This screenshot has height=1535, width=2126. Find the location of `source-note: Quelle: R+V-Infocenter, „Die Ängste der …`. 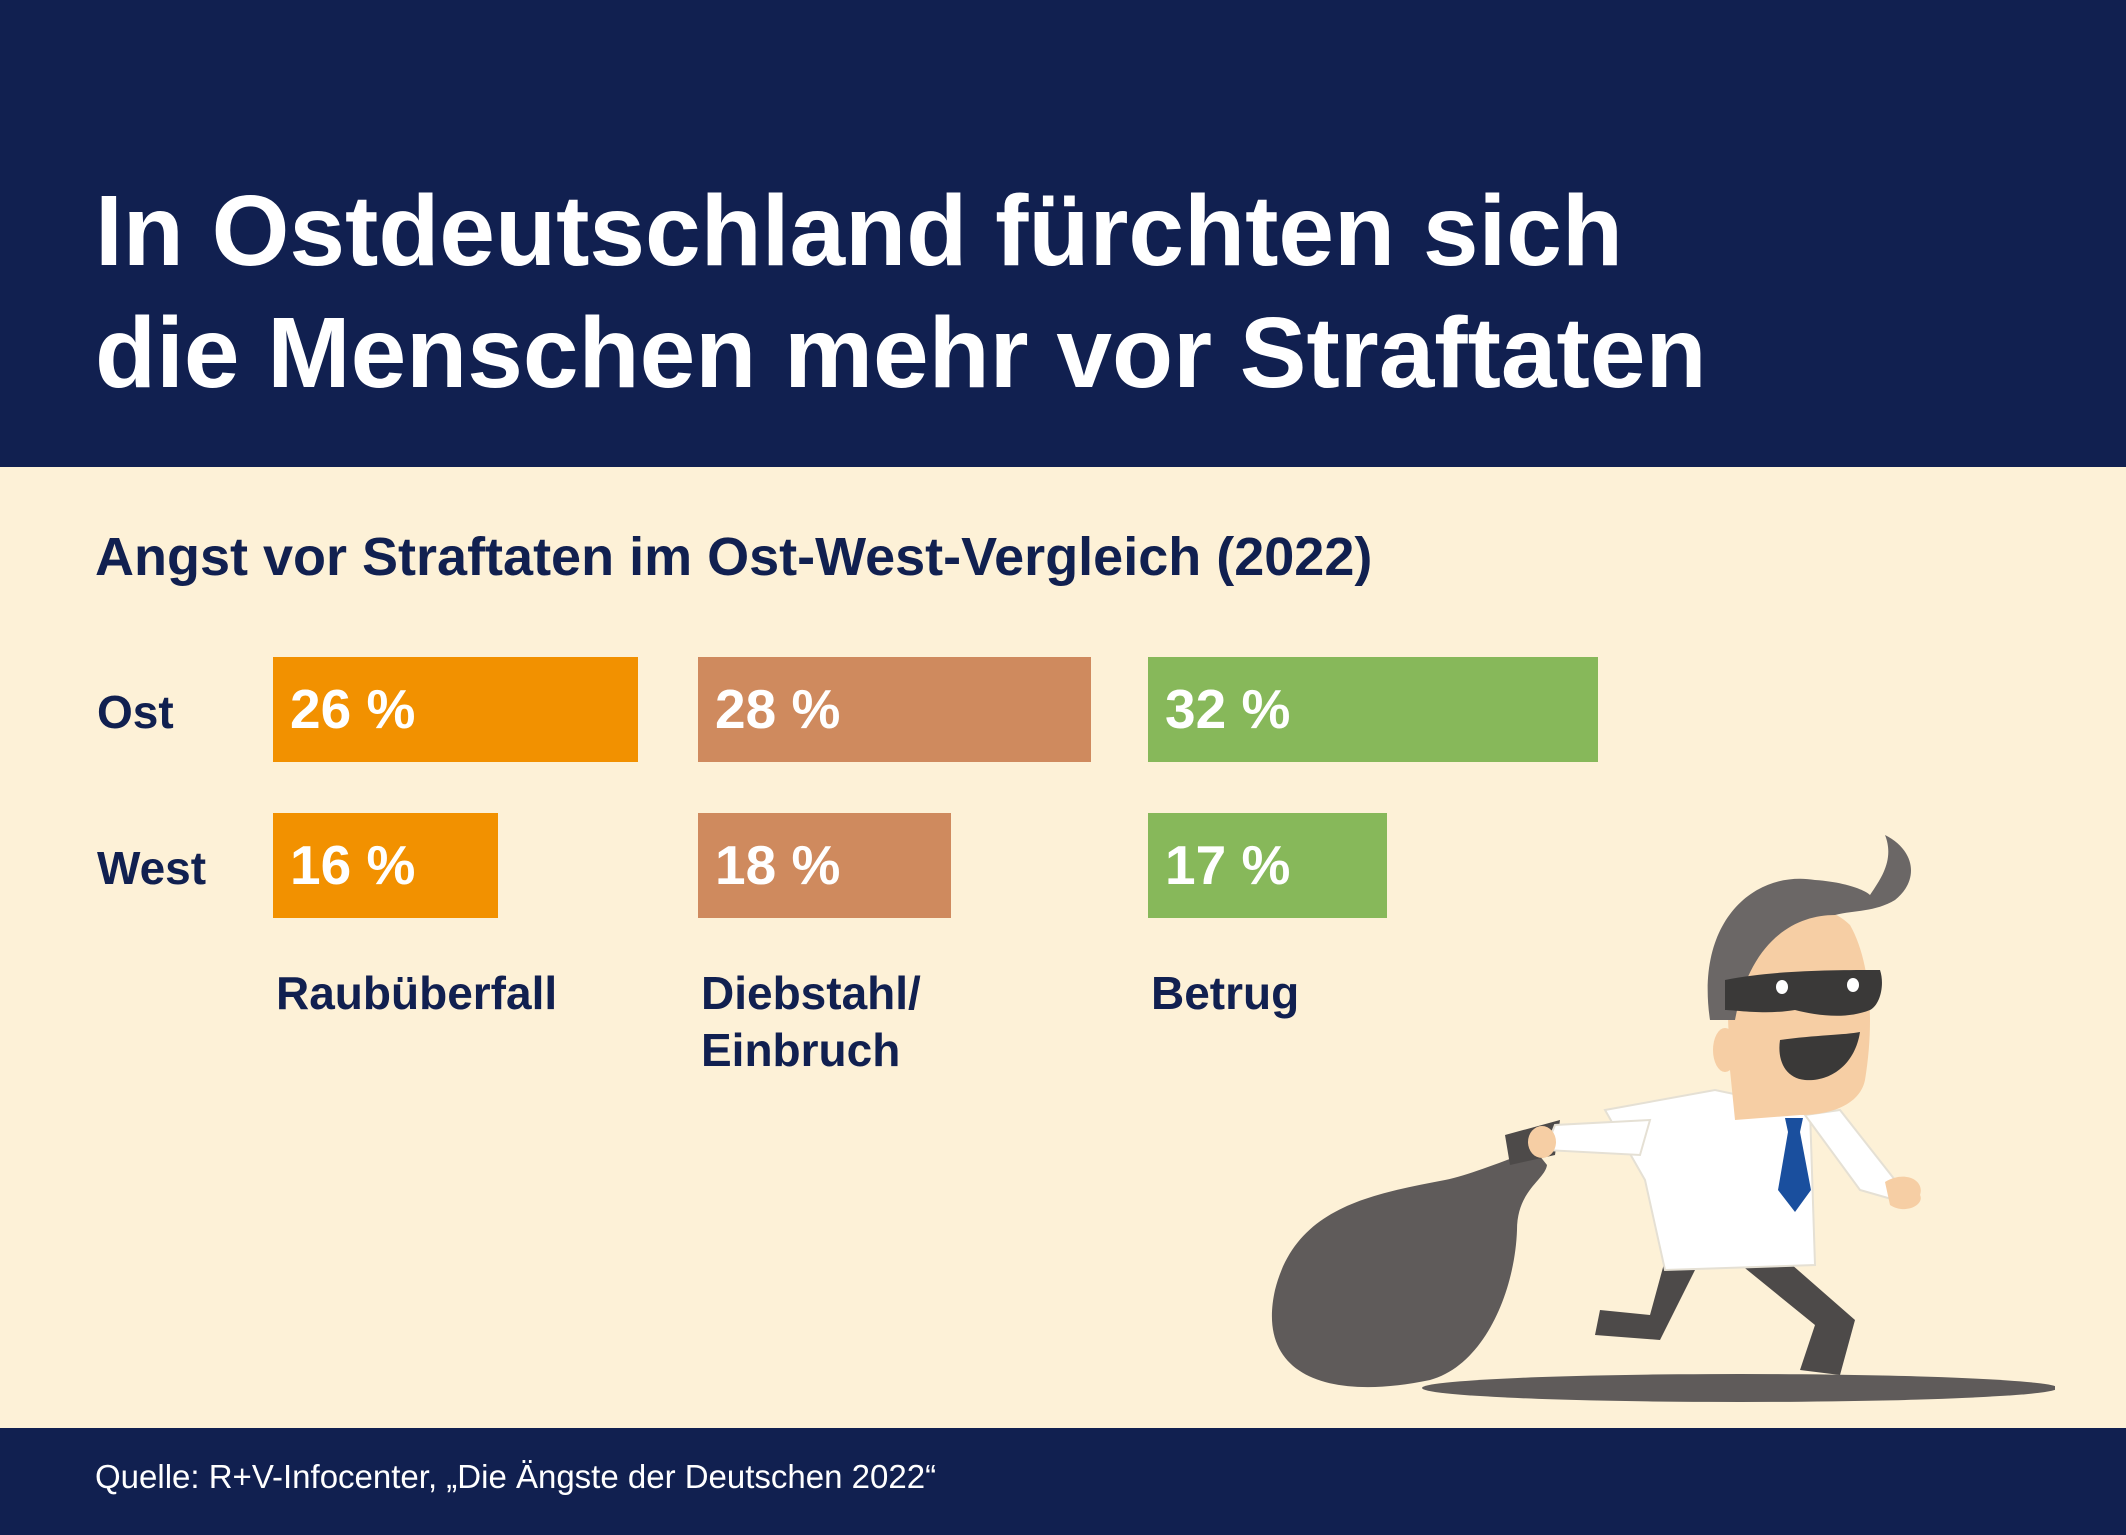

source-note: Quelle: R+V-Infocenter, „Die Ängste der … is located at coordinates (516, 1476).